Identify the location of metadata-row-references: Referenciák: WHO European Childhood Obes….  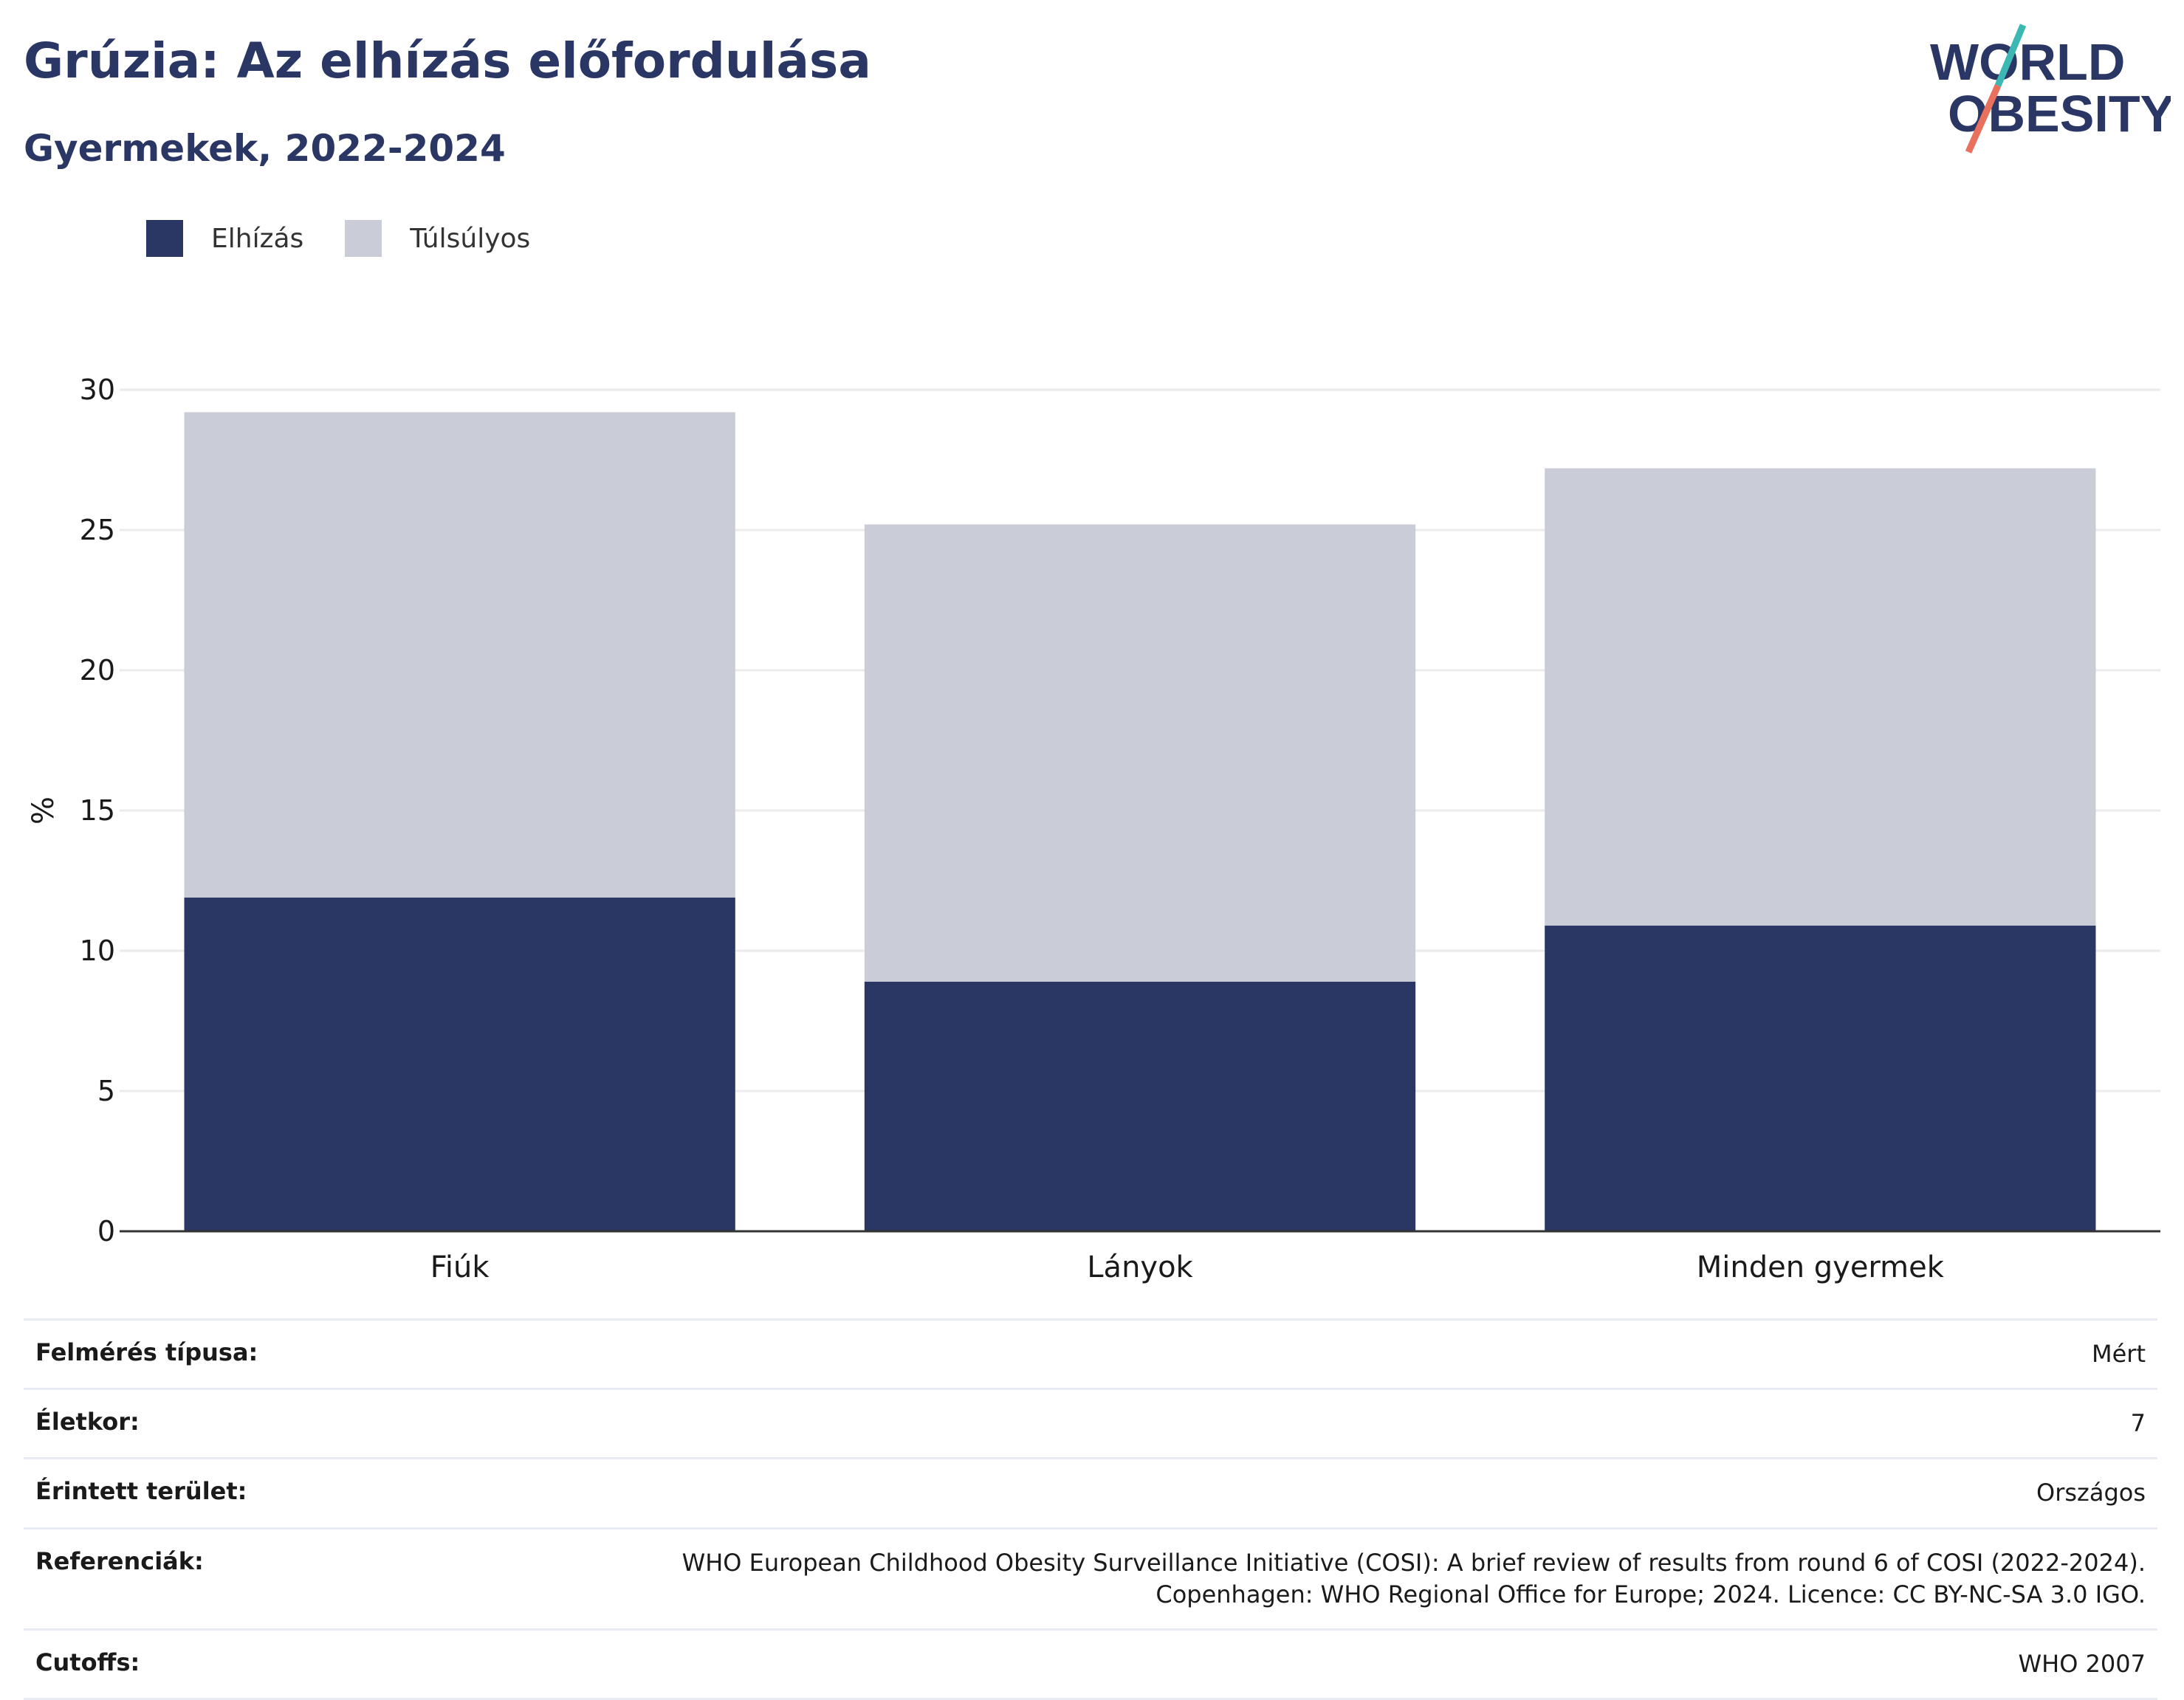
(1090, 1577).